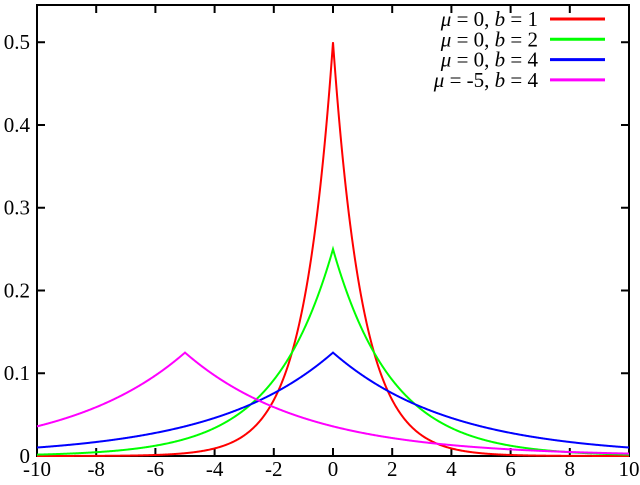  Describe the element at coordinates (156, 468) in the screenshot. I see `x-tick-label: -6` at that location.